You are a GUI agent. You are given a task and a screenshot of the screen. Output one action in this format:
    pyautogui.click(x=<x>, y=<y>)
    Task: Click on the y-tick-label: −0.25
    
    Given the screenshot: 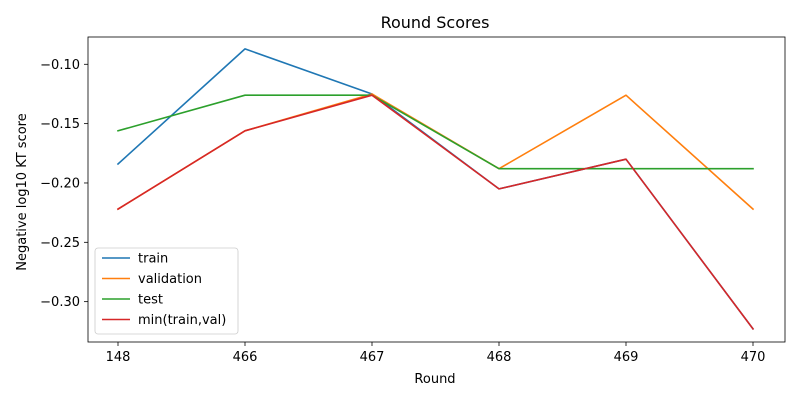 What is the action you would take?
    pyautogui.click(x=60, y=243)
    